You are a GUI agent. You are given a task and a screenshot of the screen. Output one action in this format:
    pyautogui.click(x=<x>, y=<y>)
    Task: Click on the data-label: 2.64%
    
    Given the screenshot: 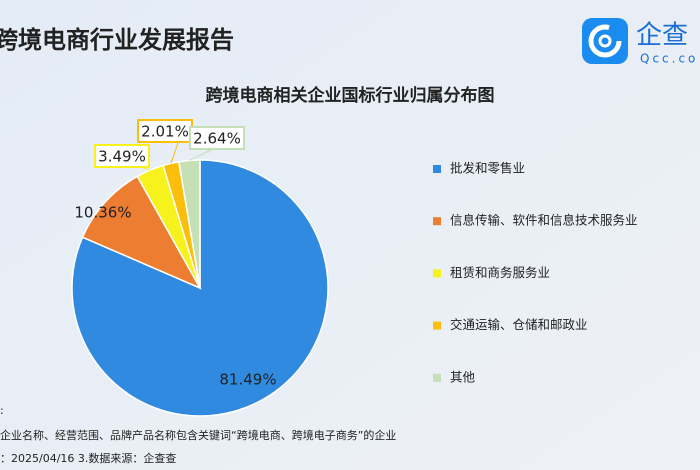 What is the action you would take?
    pyautogui.click(x=217, y=139)
    